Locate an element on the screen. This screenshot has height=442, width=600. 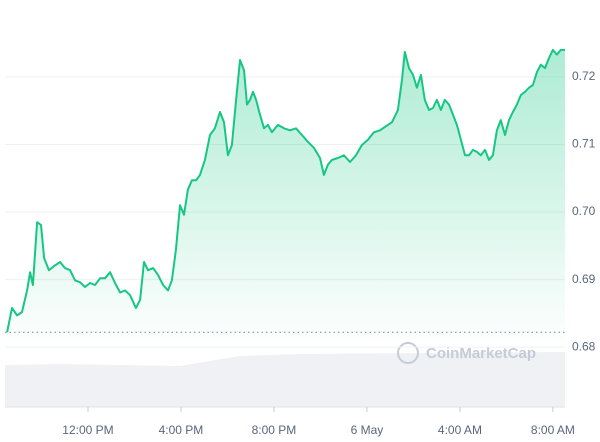
x-tick-label: 6 May is located at coordinates (367, 430).